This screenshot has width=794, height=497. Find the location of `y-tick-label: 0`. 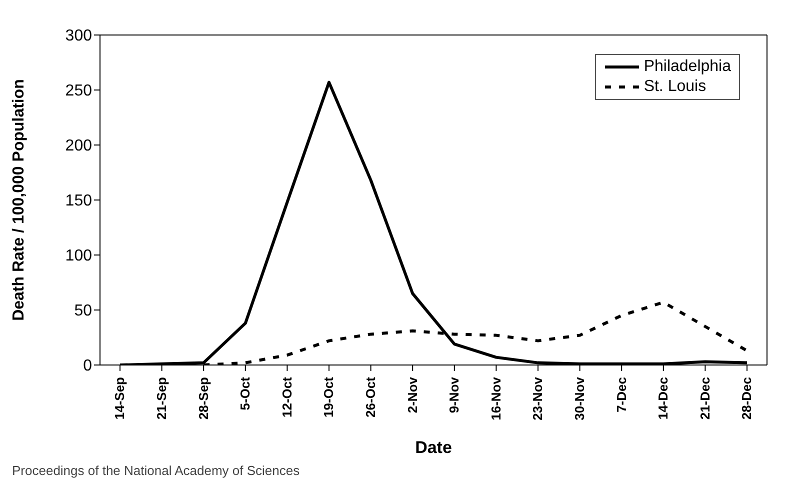

y-tick-label: 0 is located at coordinates (87, 366).